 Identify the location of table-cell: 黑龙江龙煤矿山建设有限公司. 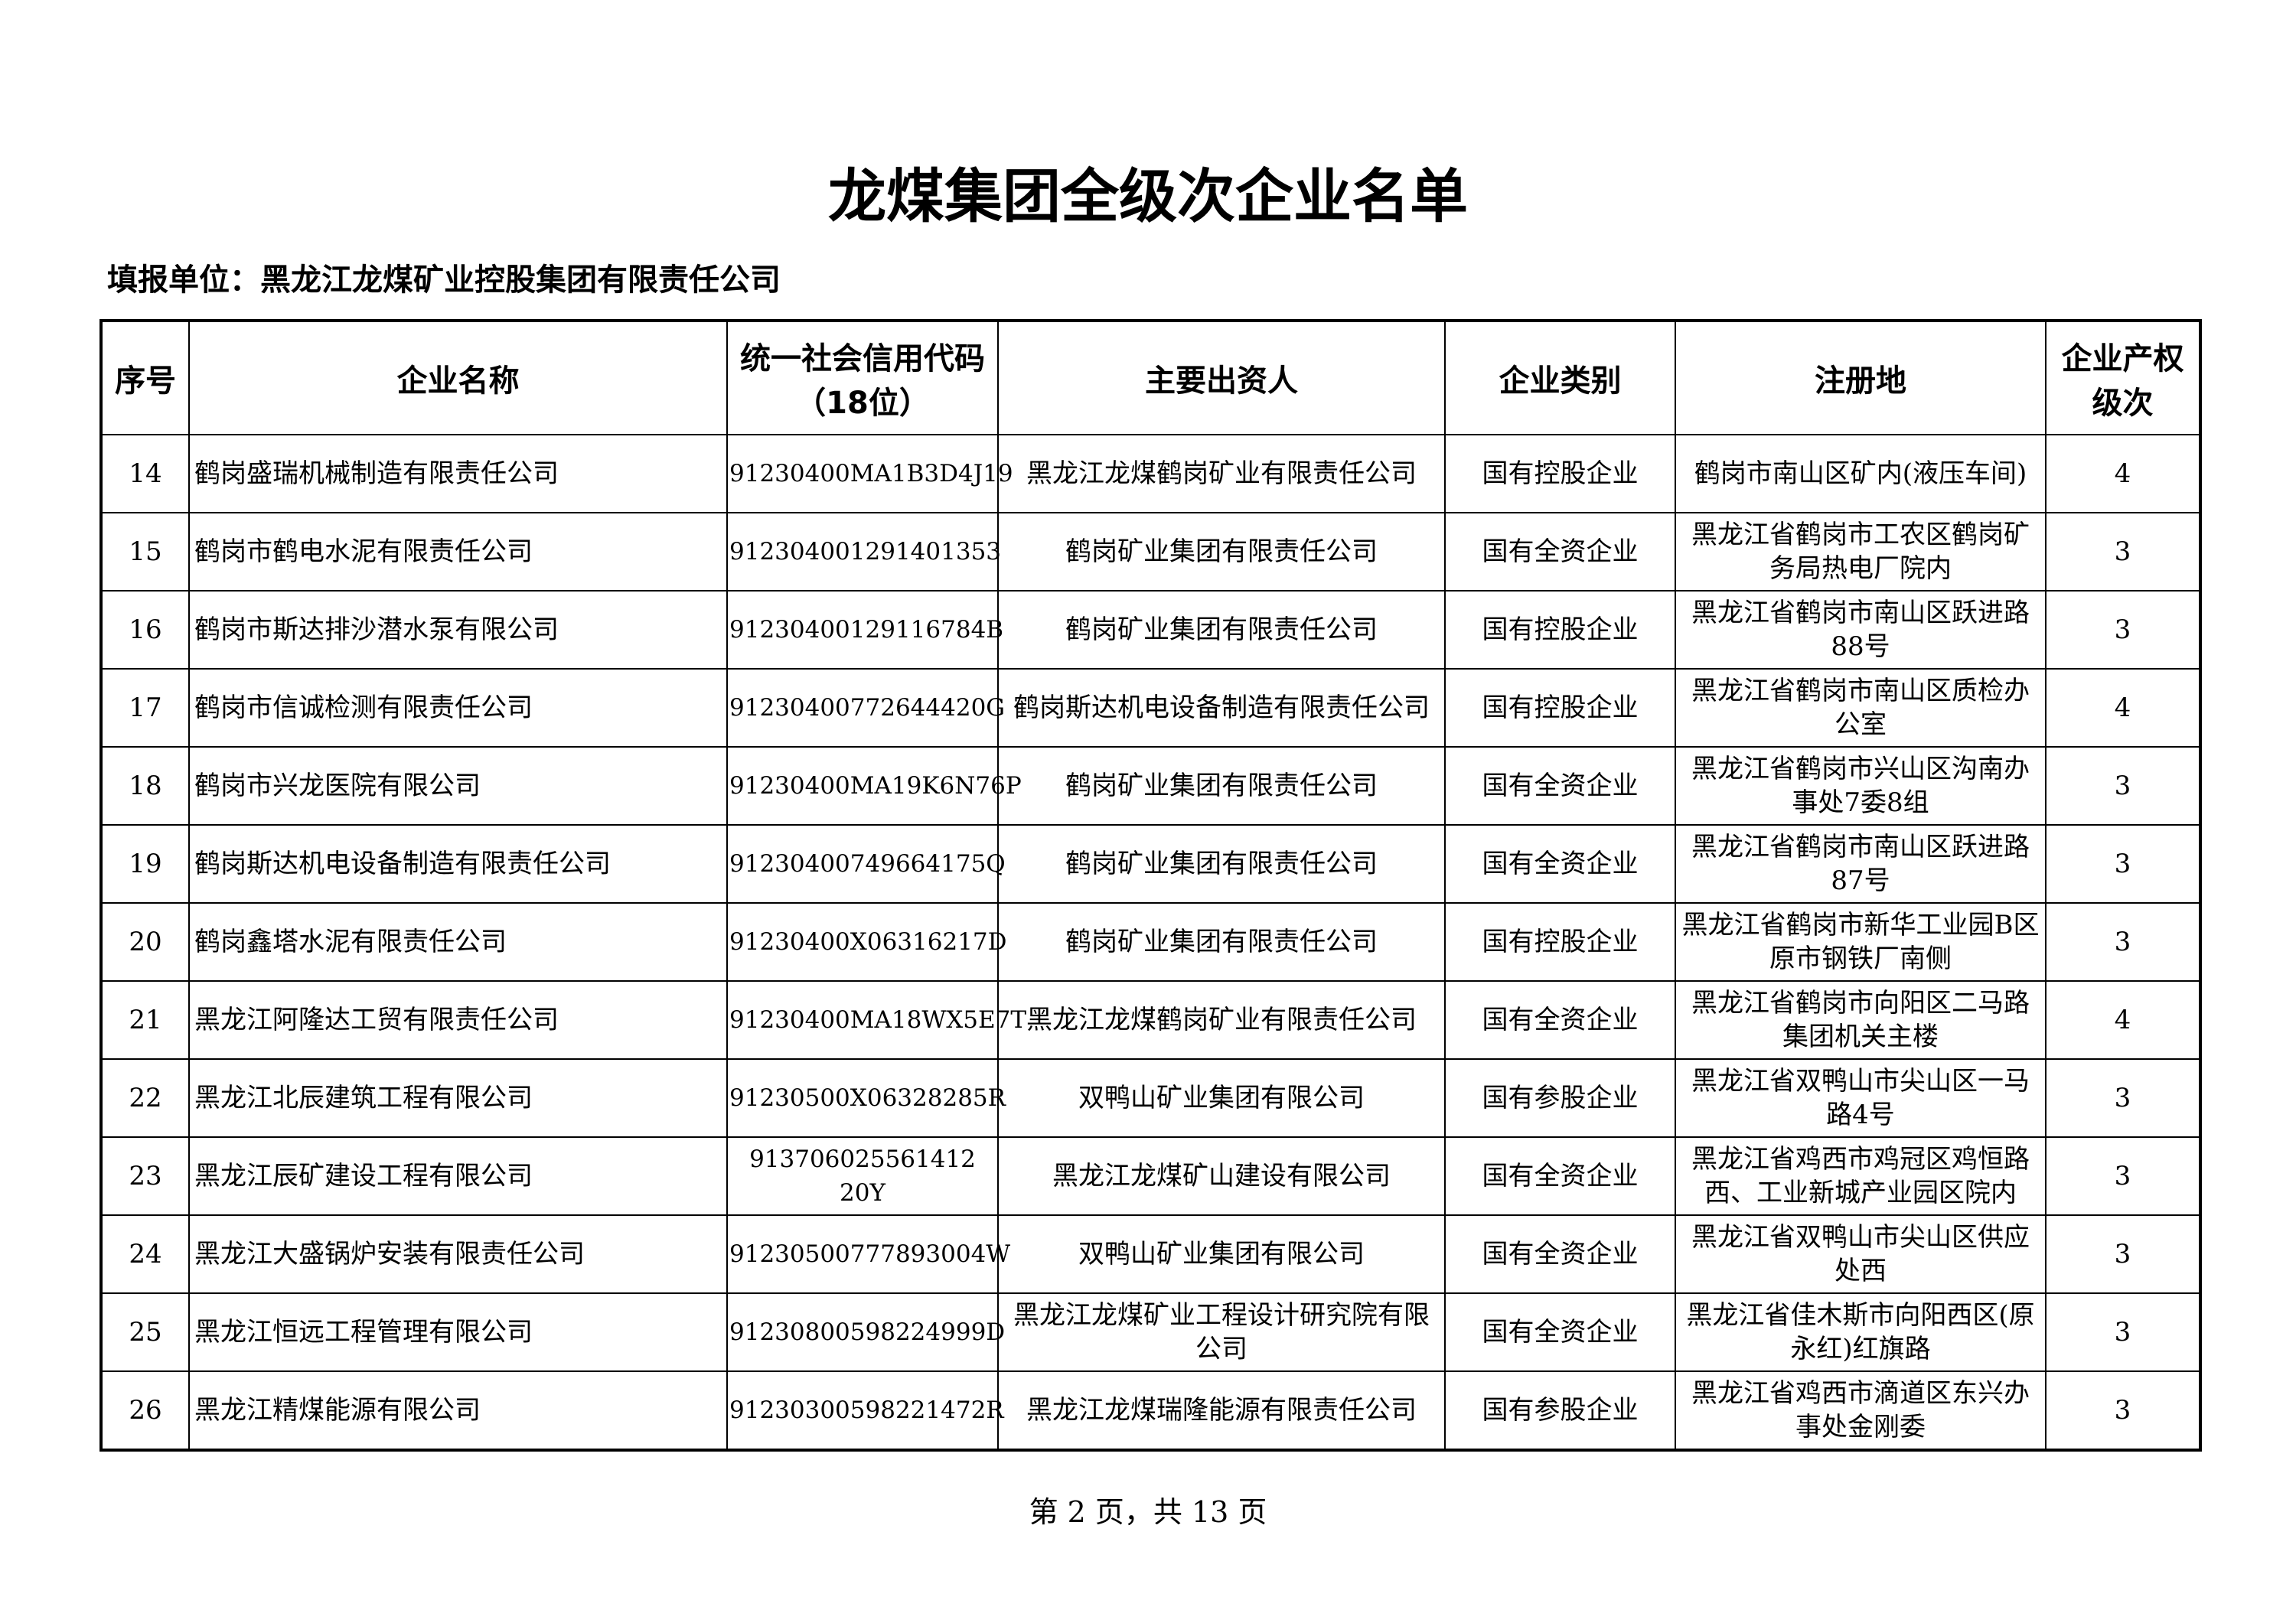
(1221, 1176).